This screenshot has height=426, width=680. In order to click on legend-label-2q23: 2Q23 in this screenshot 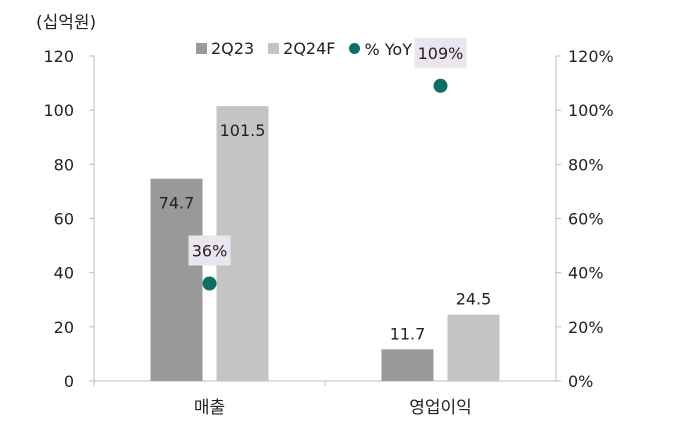, I will do `click(233, 48)`.